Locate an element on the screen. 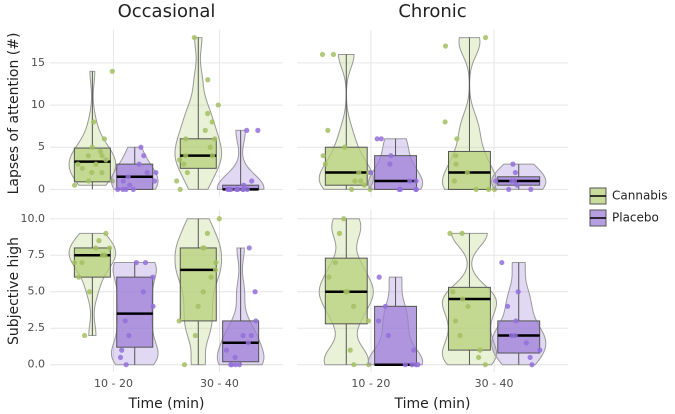 This screenshot has height=414, width=675. y-tick-label: 15 is located at coordinates (38, 62).